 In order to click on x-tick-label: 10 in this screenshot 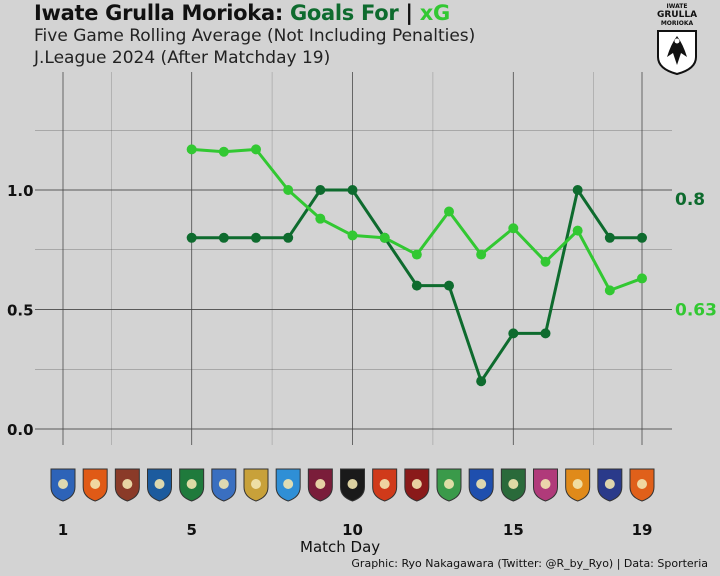, I will do `click(352, 530)`.